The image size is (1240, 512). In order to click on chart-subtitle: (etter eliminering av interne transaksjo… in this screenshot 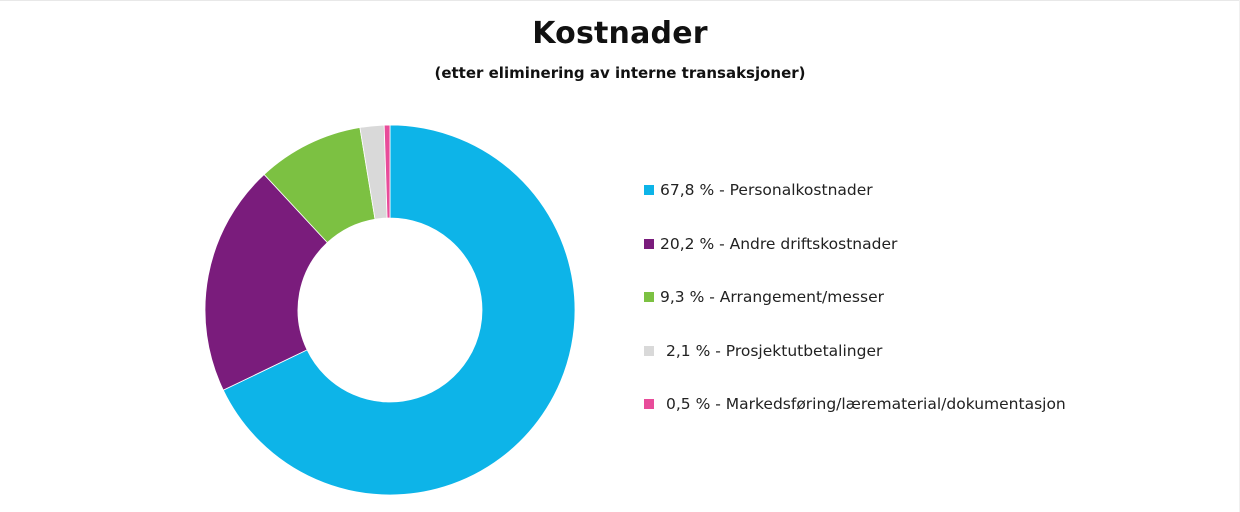, I will do `click(620, 73)`.